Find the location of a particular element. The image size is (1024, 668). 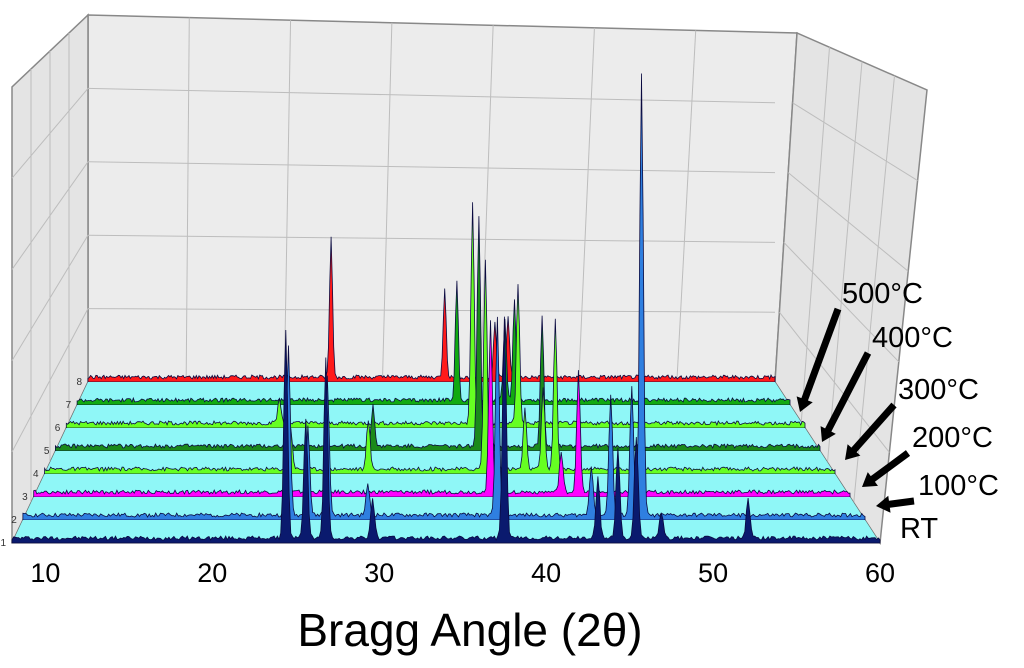

row-label: 8 is located at coordinates (79, 382).